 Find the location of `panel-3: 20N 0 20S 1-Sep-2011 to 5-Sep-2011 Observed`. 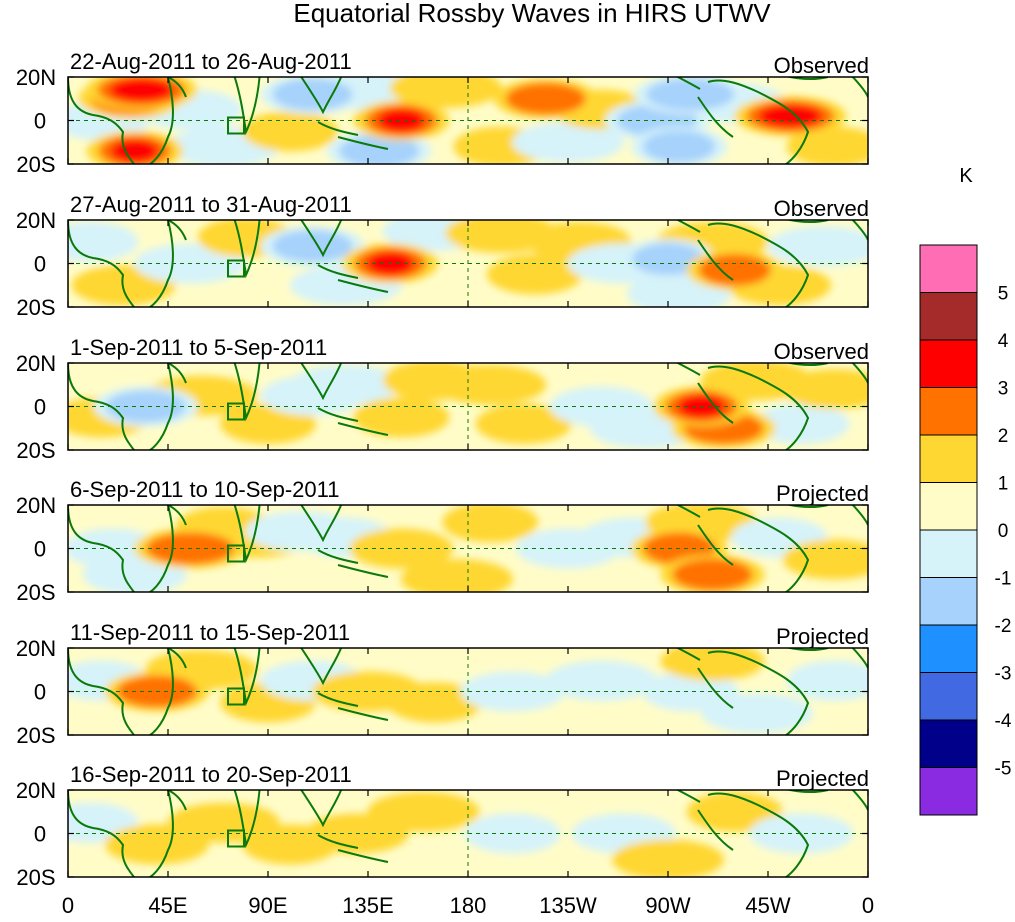

panel-3: 20N 0 20S 1-Sep-2011 to 5-Sep-2011 Observed is located at coordinates (442, 399).